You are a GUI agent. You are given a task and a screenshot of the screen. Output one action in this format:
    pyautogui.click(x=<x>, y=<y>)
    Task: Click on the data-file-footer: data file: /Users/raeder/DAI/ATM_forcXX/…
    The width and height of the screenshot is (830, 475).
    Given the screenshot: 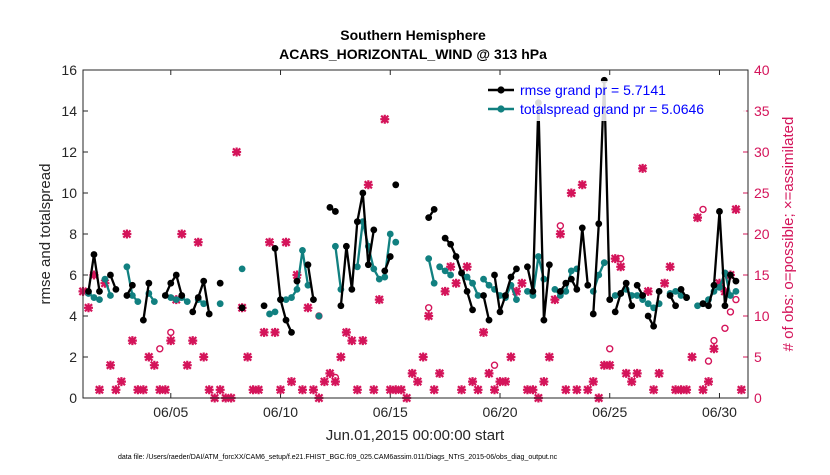 What is the action you would take?
    pyautogui.click(x=338, y=457)
    